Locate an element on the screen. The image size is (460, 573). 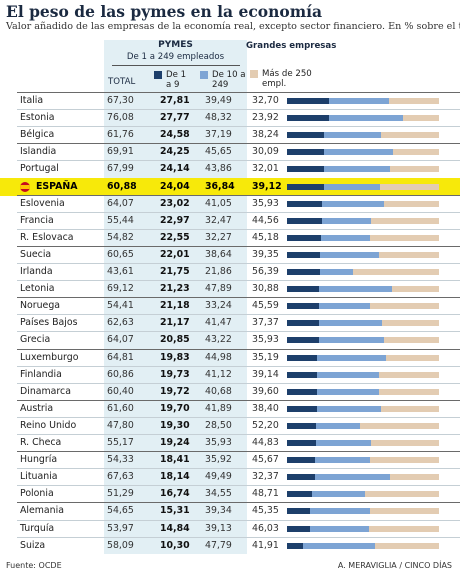
mid-firms-value: 37,19 is located at coordinates (218, 135).